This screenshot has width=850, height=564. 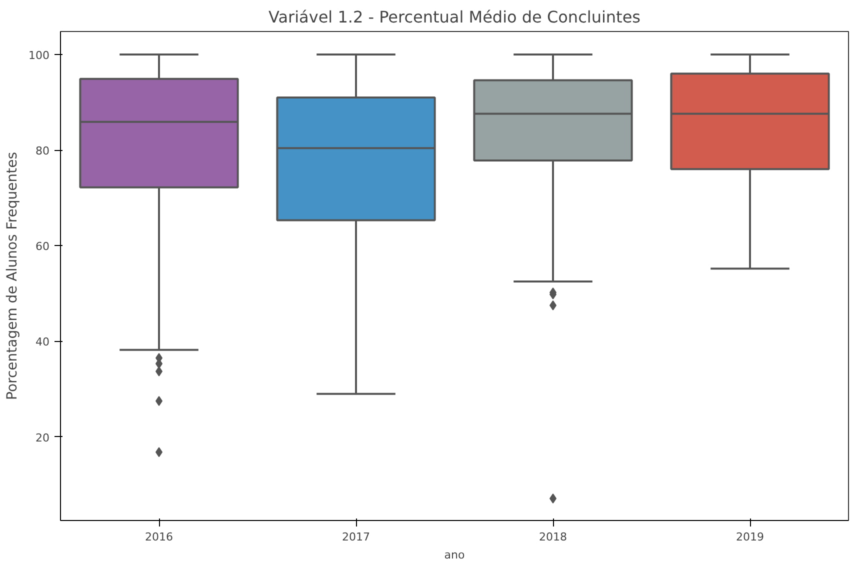 I want to click on y-tick-label: 80, so click(x=43, y=151).